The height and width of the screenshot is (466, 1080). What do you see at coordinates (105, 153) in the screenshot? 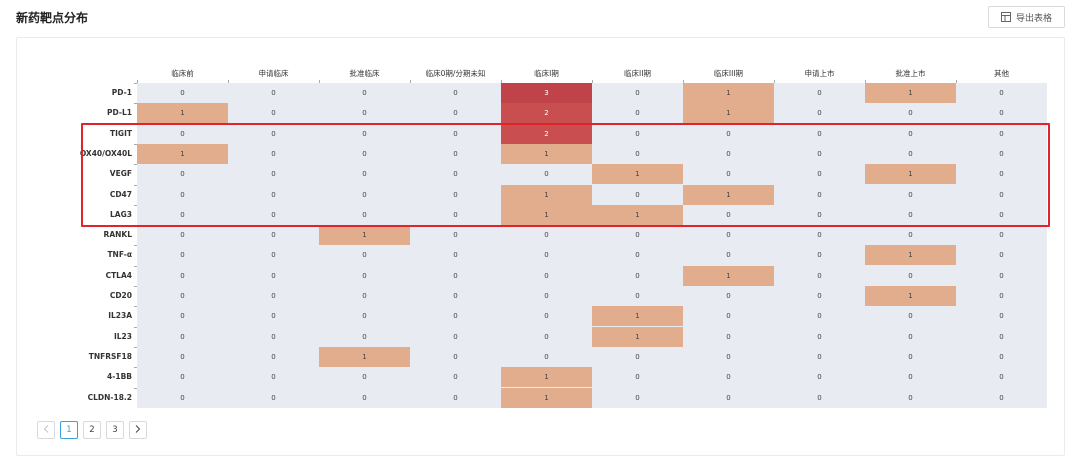
I see `row-label: OX40/OX40L` at bounding box center [105, 153].